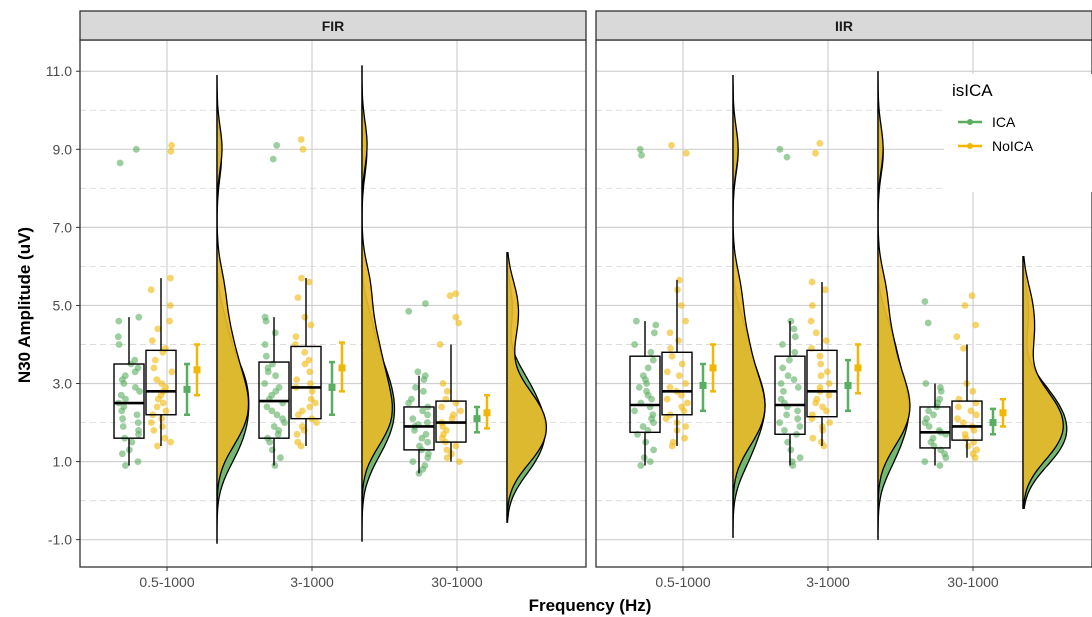 This screenshot has height=617, width=1092. I want to click on legend: isICA ICA NoICA, so click(1018, 133).